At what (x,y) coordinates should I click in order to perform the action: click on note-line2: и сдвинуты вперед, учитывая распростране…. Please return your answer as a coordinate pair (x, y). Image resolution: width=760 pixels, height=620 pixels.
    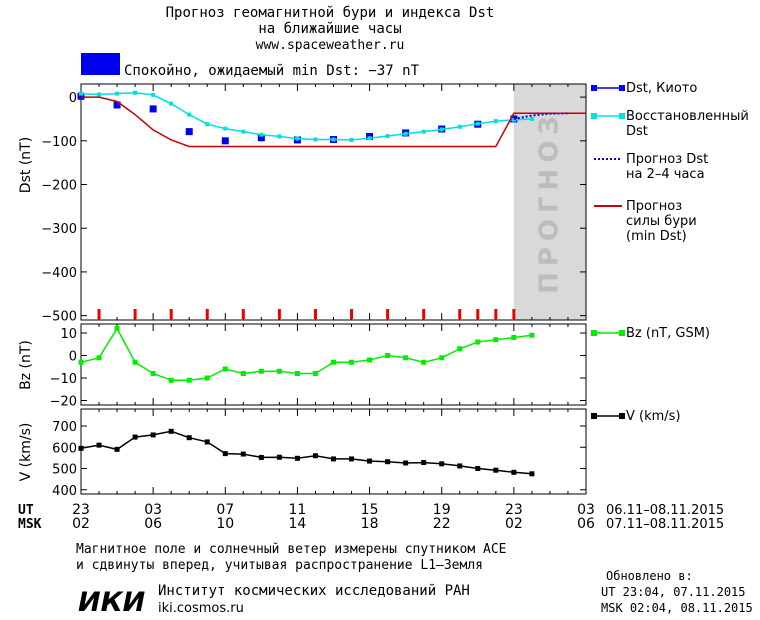
    Looking at the image, I should click on (279, 565).